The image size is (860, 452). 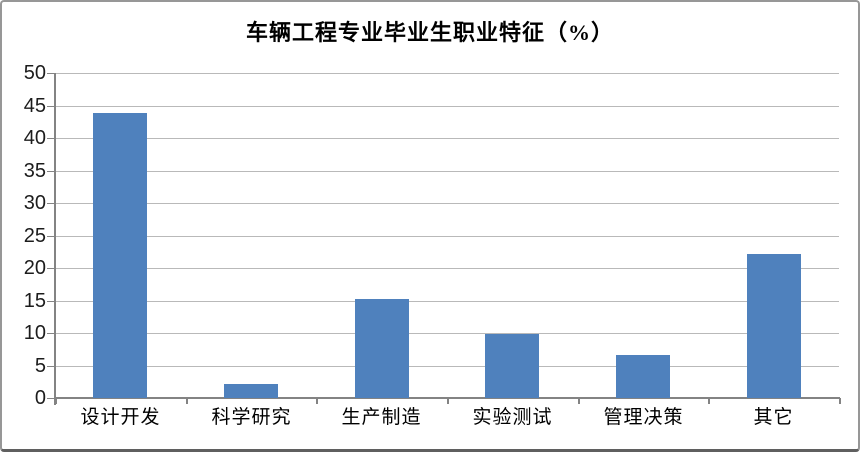 I want to click on y-axis-label: 20, so click(x=34, y=268).